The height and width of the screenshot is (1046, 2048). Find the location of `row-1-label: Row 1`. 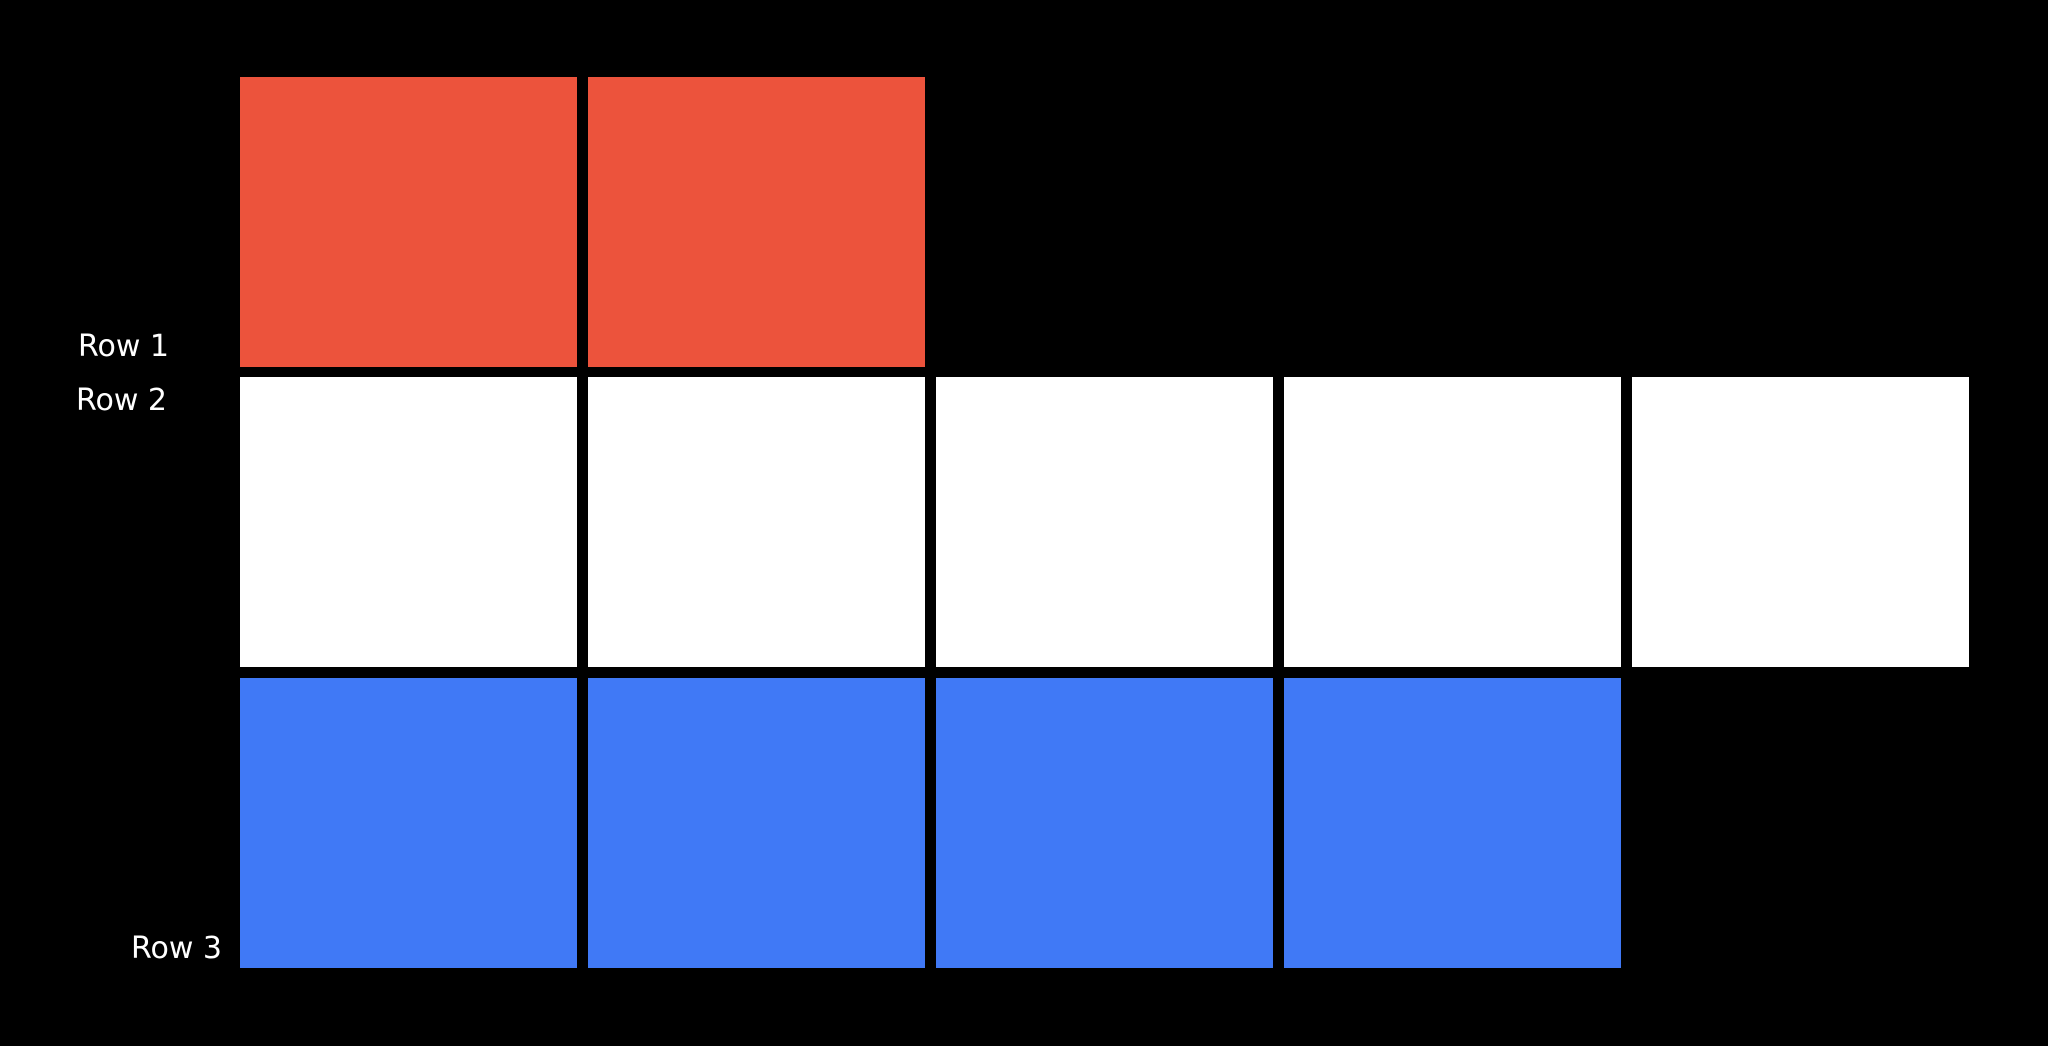

row-1-label: Row 1 is located at coordinates (124, 346).